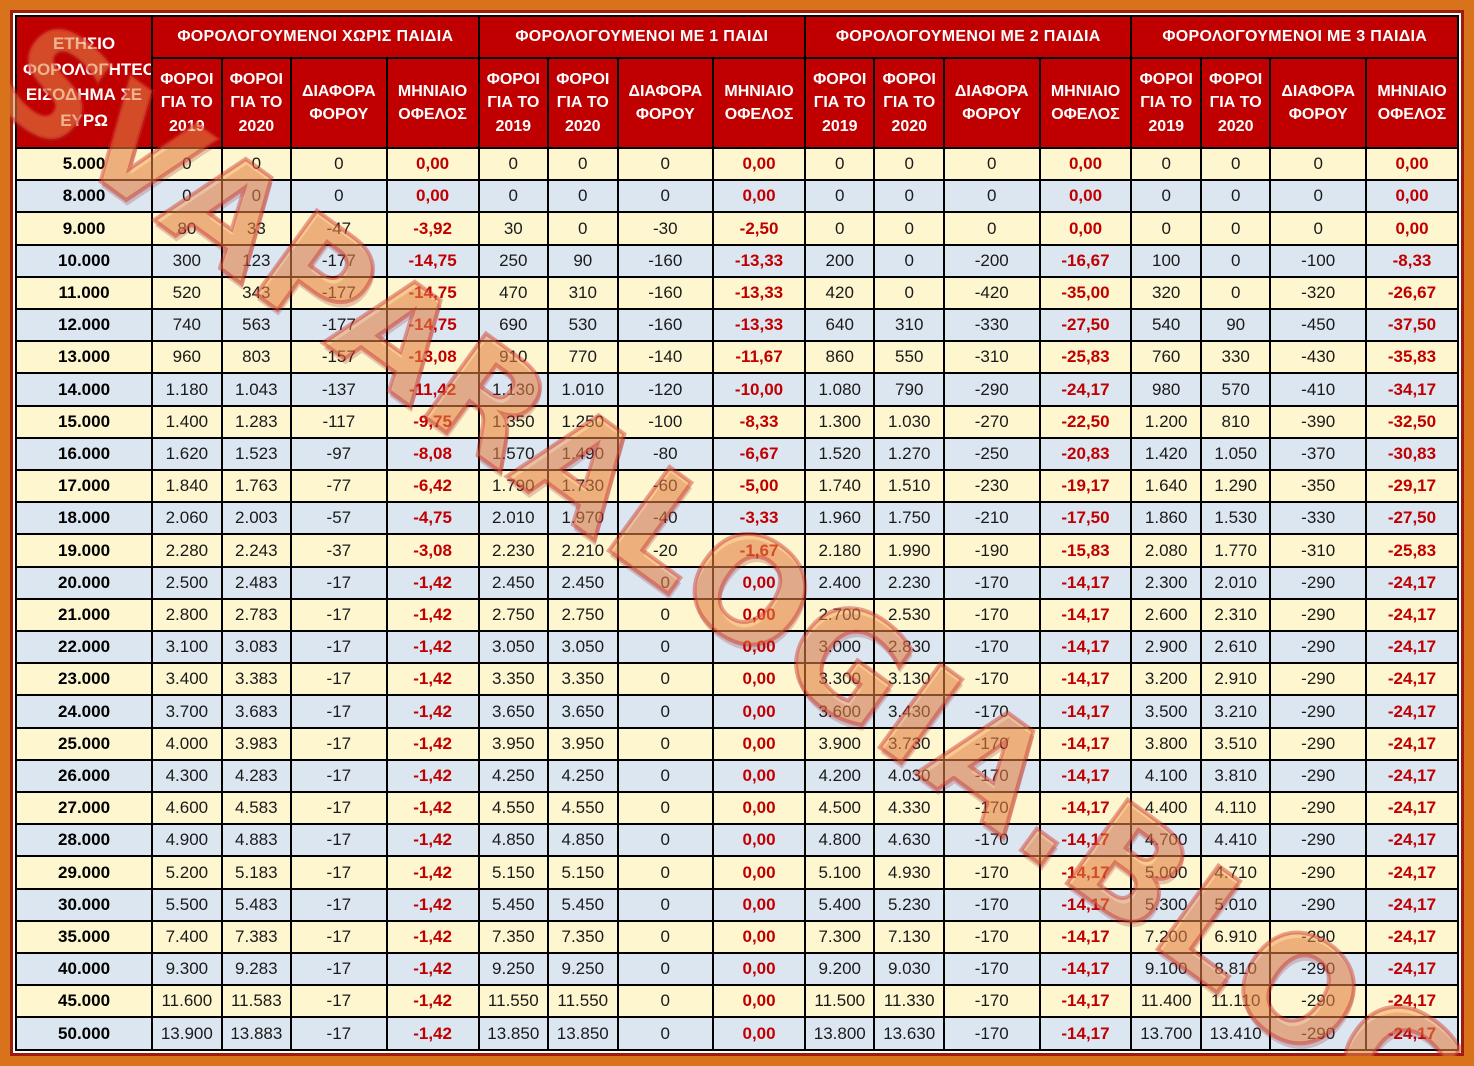 Image resolution: width=1474 pixels, height=1066 pixels. I want to click on value-cell: 1.763, so click(256, 486).